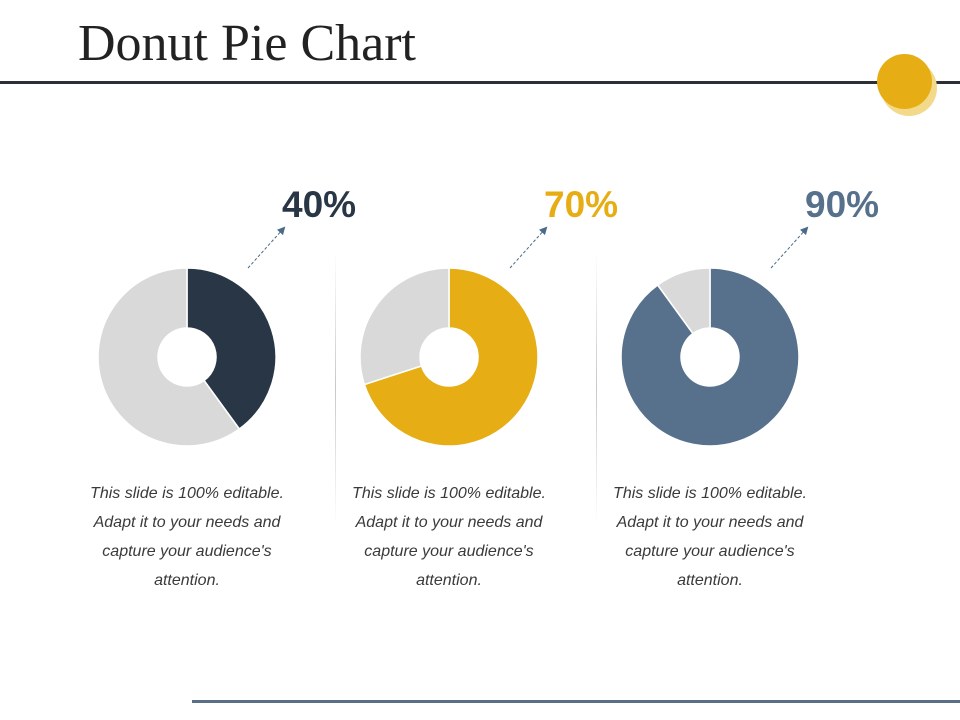 The width and height of the screenshot is (960, 720). Describe the element at coordinates (581, 204) in the screenshot. I see `percent-label-2: 70%` at that location.